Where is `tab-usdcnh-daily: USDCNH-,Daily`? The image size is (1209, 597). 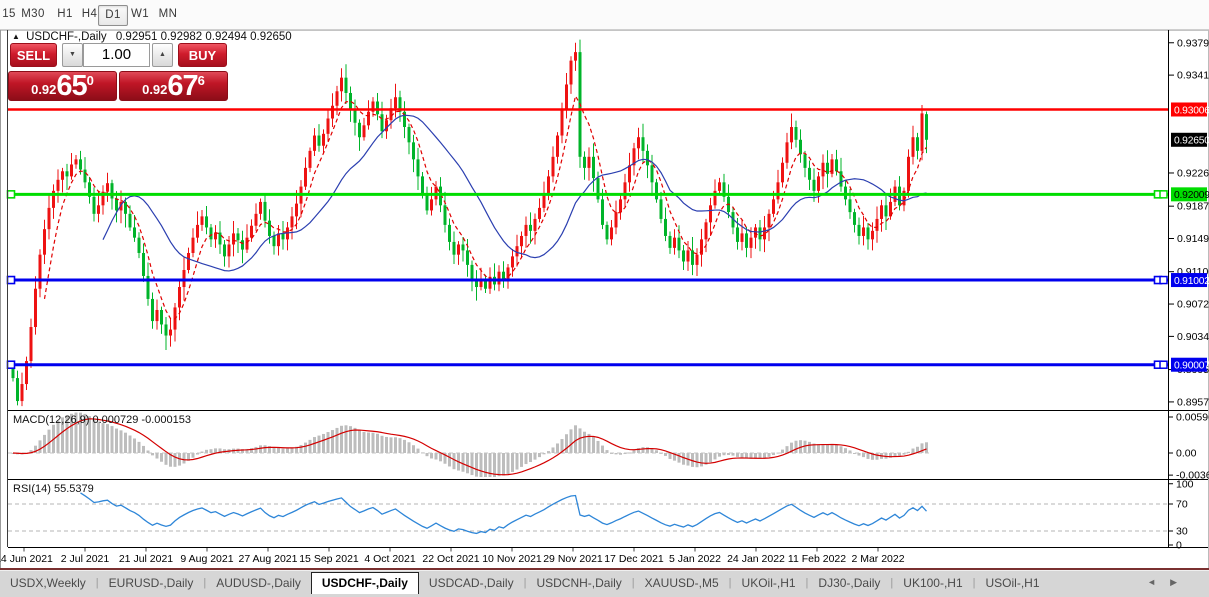
tab-usdcnh-daily: USDCNH-,Daily is located at coordinates (579, 583).